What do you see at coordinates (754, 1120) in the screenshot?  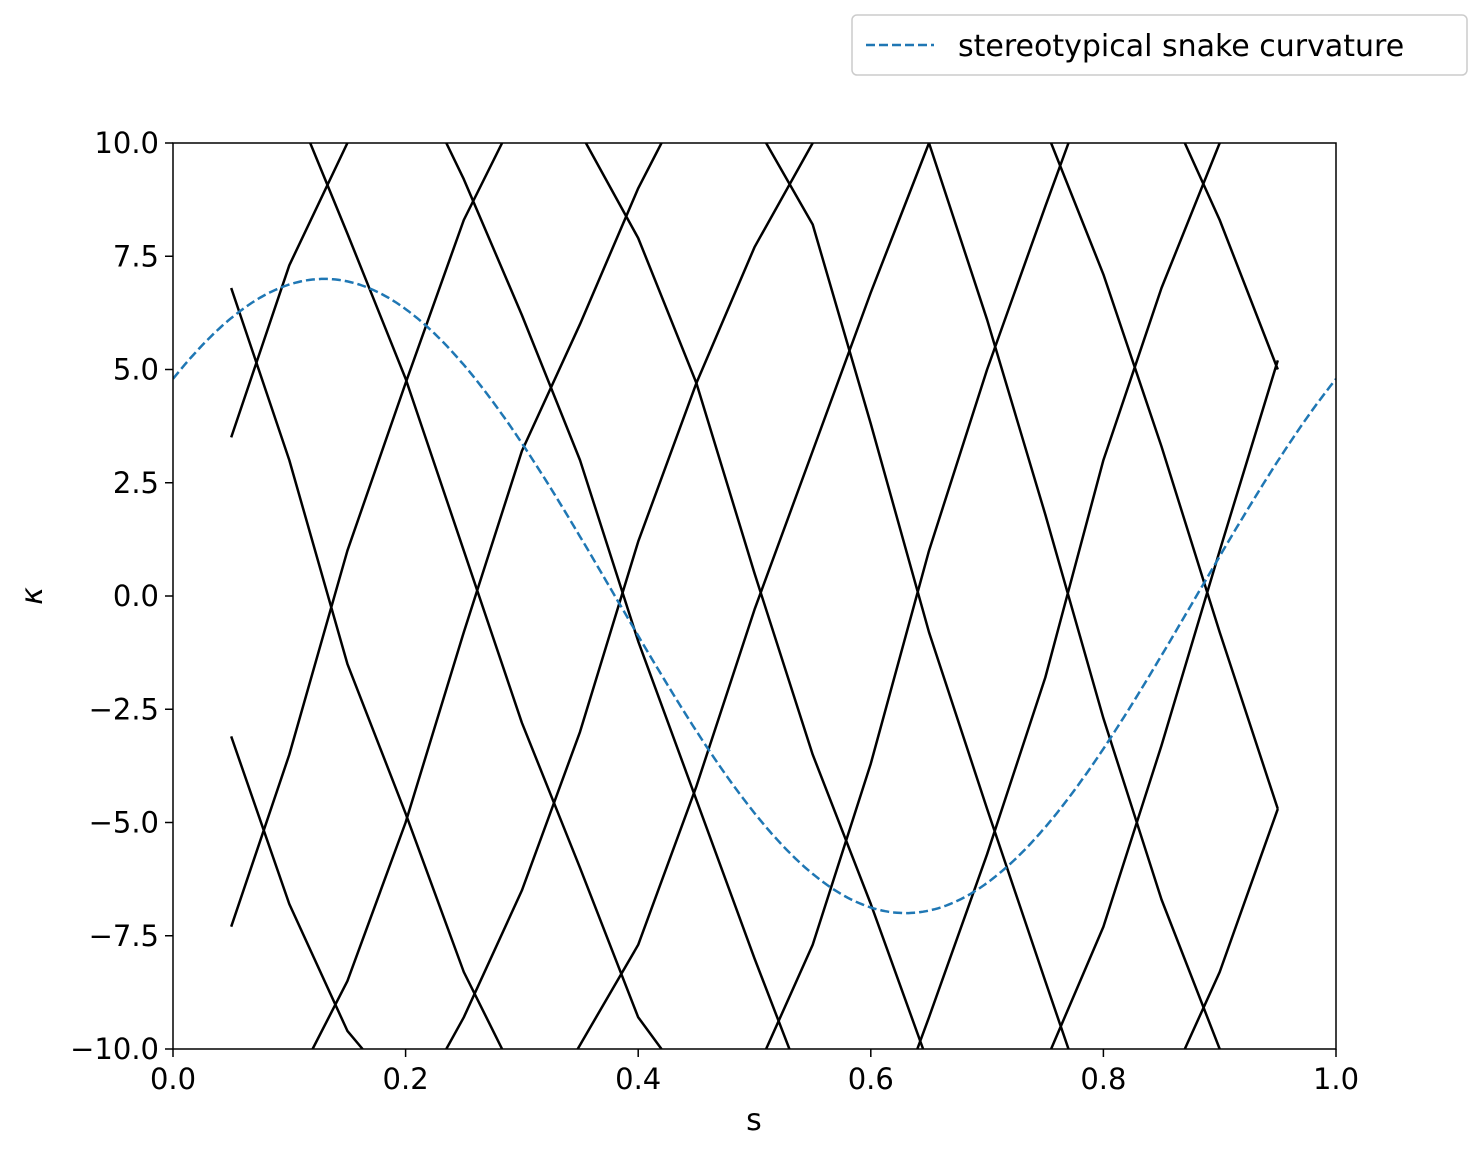 I see `x-axis-label: s` at bounding box center [754, 1120].